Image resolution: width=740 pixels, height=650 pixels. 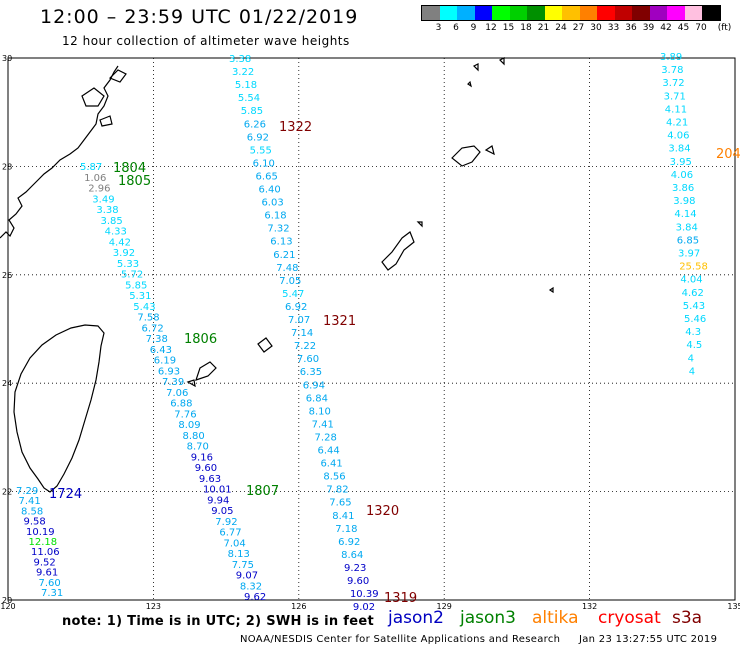 I want to click on swh-value: 3.97, so click(x=689, y=254).